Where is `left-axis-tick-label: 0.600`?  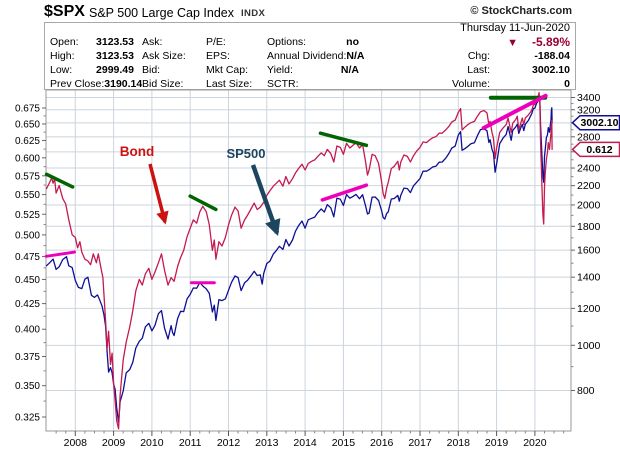
left-axis-tick-label: 0.600 is located at coordinates (27, 158).